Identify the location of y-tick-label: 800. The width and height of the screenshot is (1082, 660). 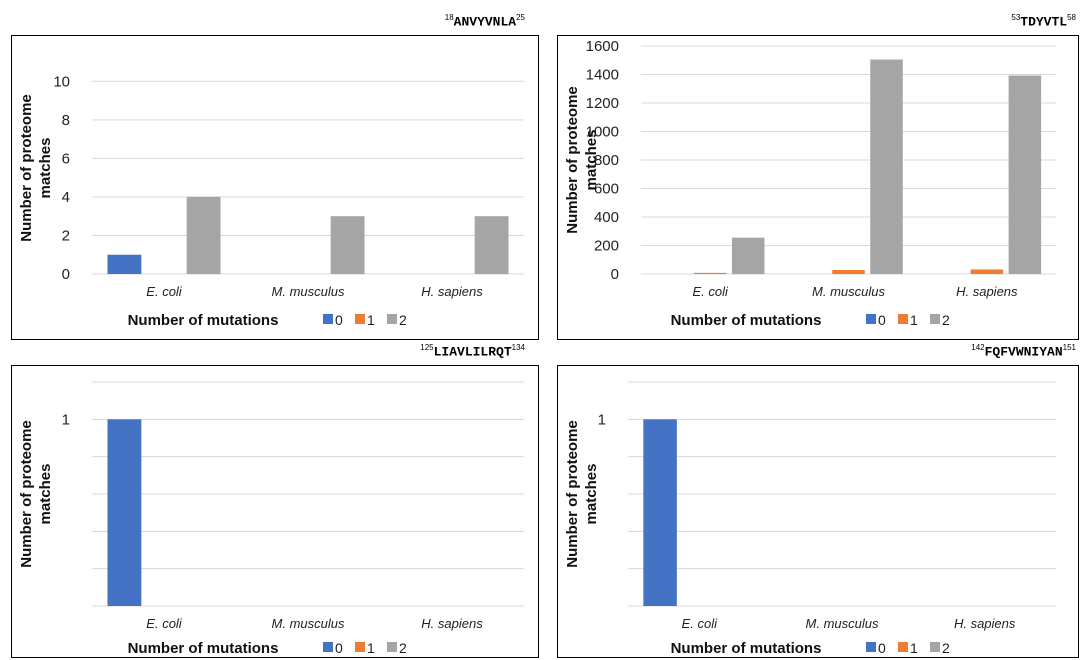
(606, 160).